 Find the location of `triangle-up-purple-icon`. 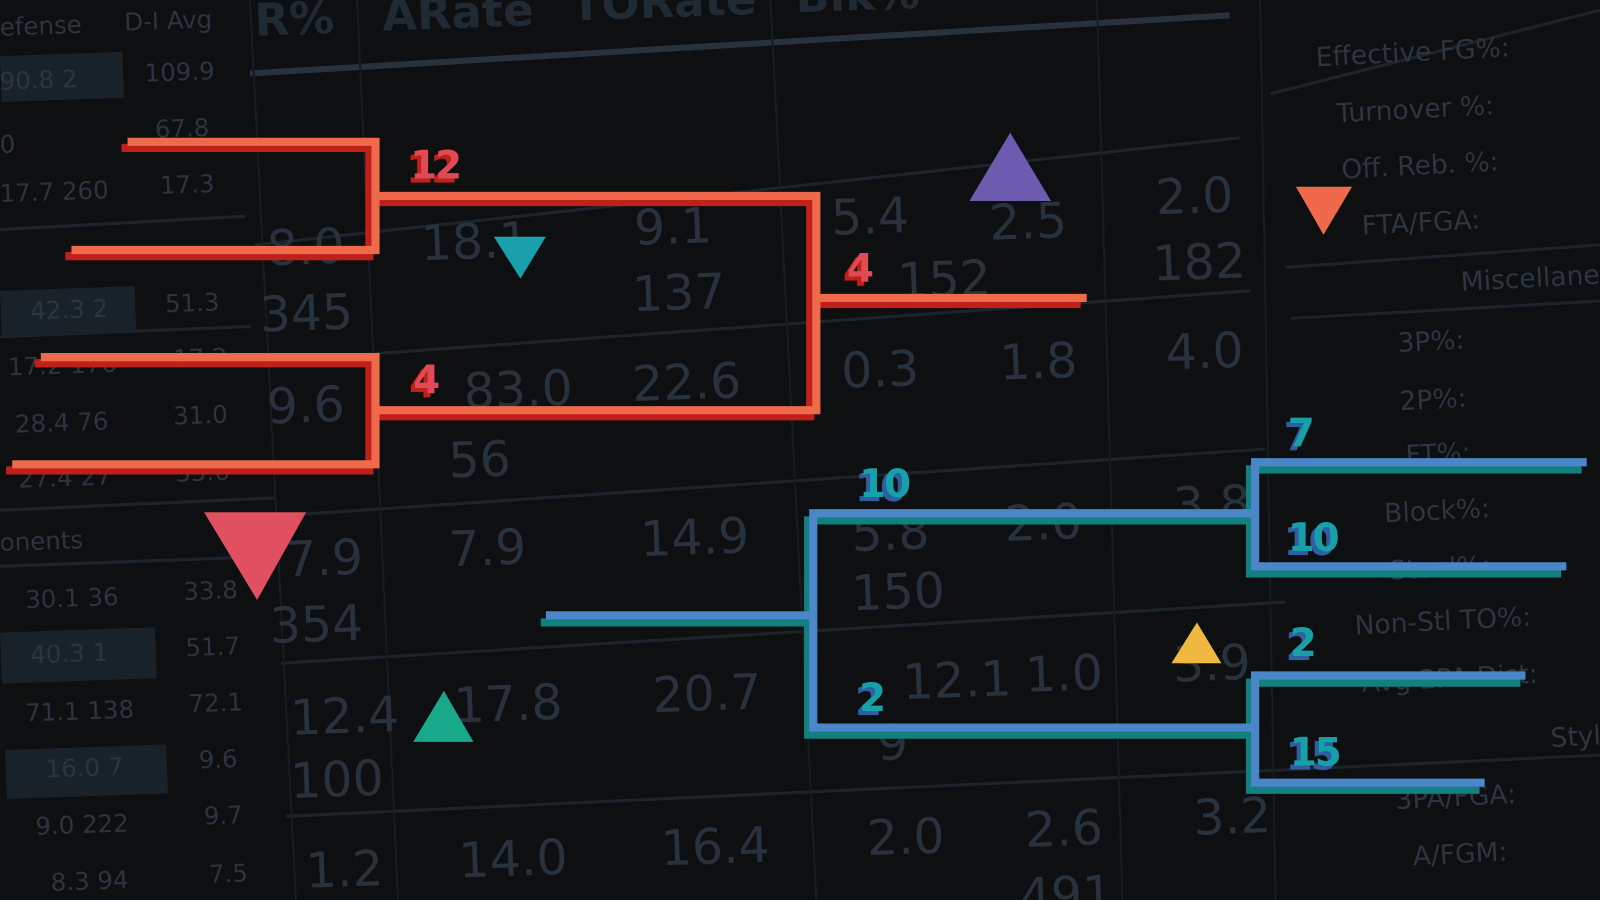

triangle-up-purple-icon is located at coordinates (1010, 167).